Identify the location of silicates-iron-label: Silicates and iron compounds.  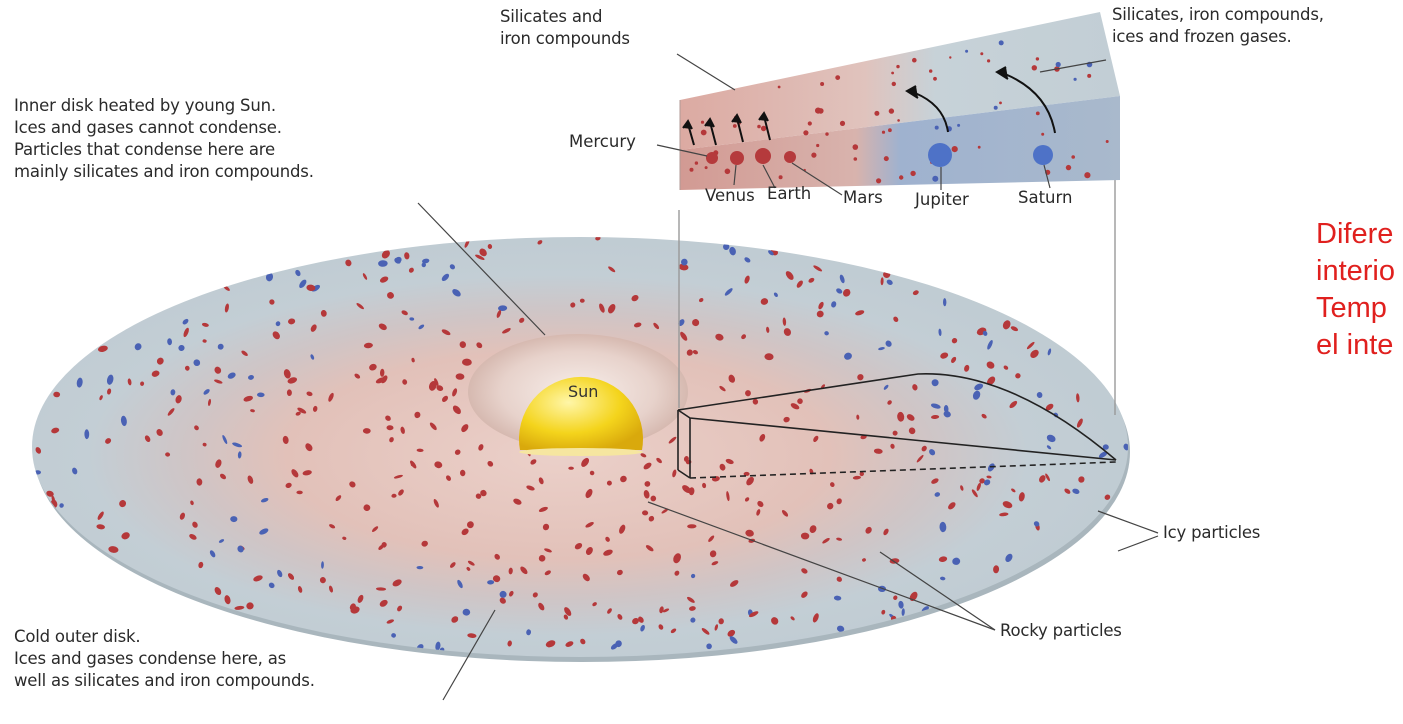
(565, 27).